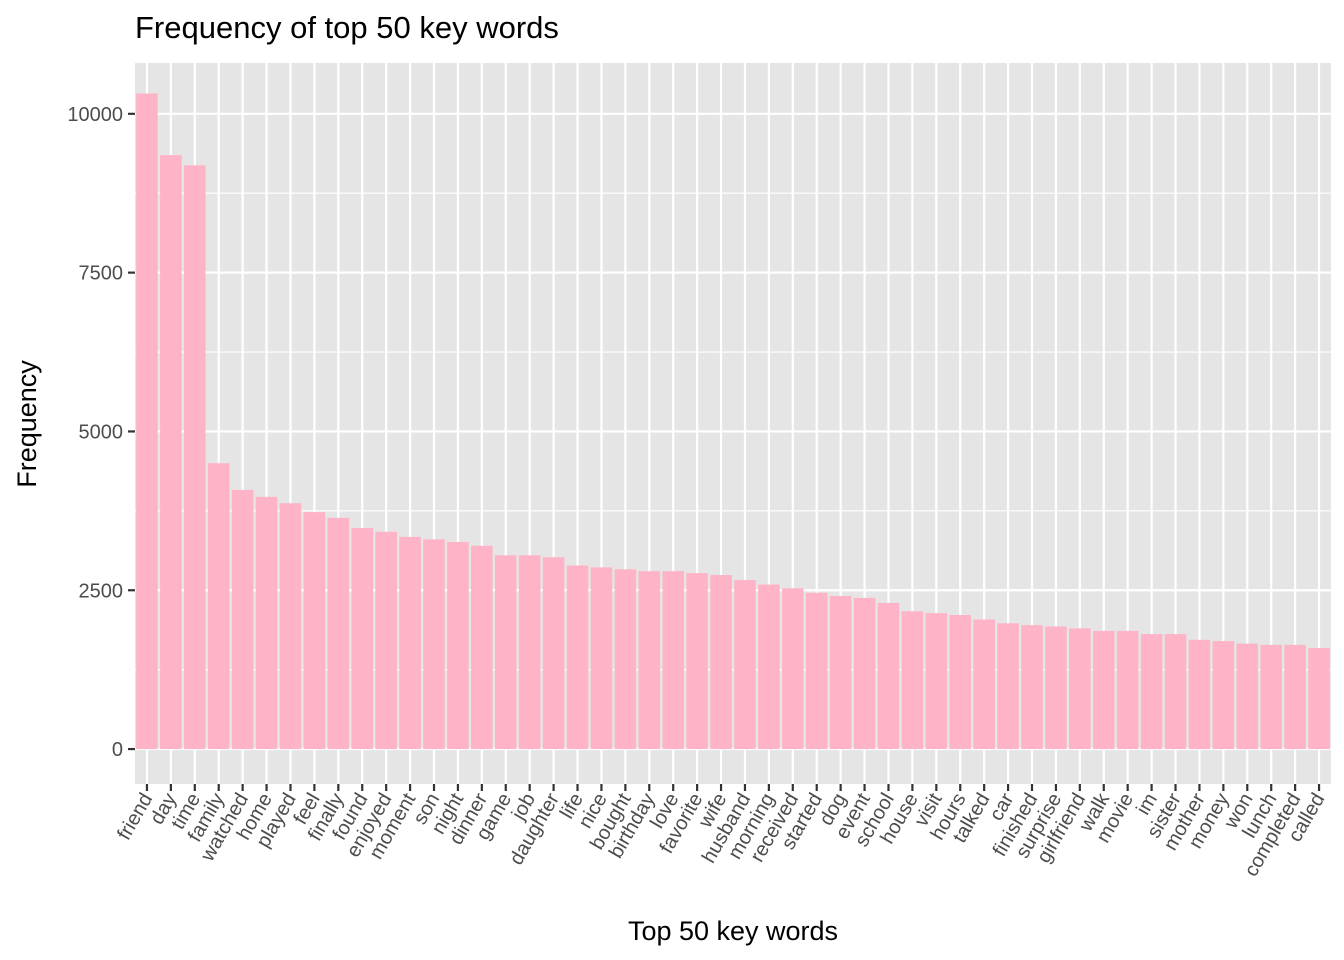 The width and height of the screenshot is (1344, 960). What do you see at coordinates (101, 274) in the screenshot?
I see `y-tick-label: 7500` at bounding box center [101, 274].